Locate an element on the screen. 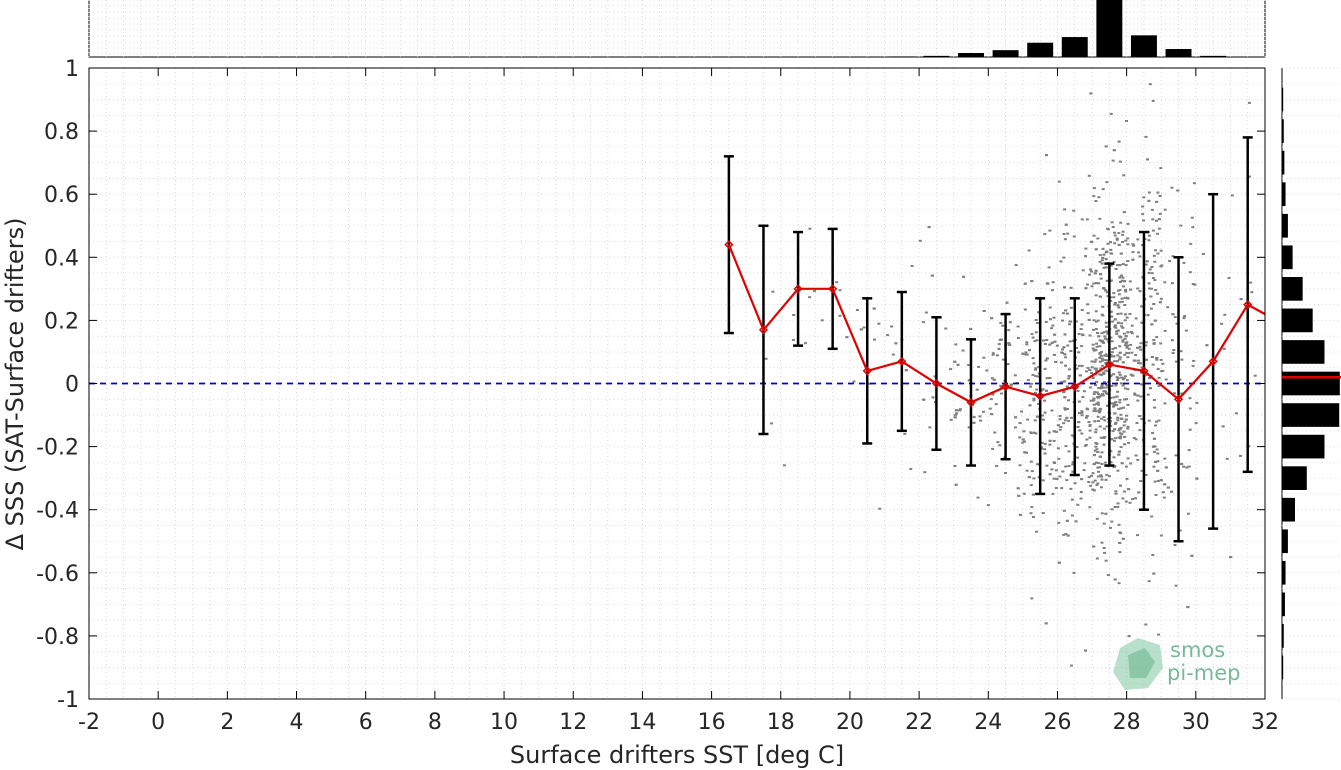 The width and height of the screenshot is (1341, 770). y-tick-label: 1 is located at coordinates (72, 69).